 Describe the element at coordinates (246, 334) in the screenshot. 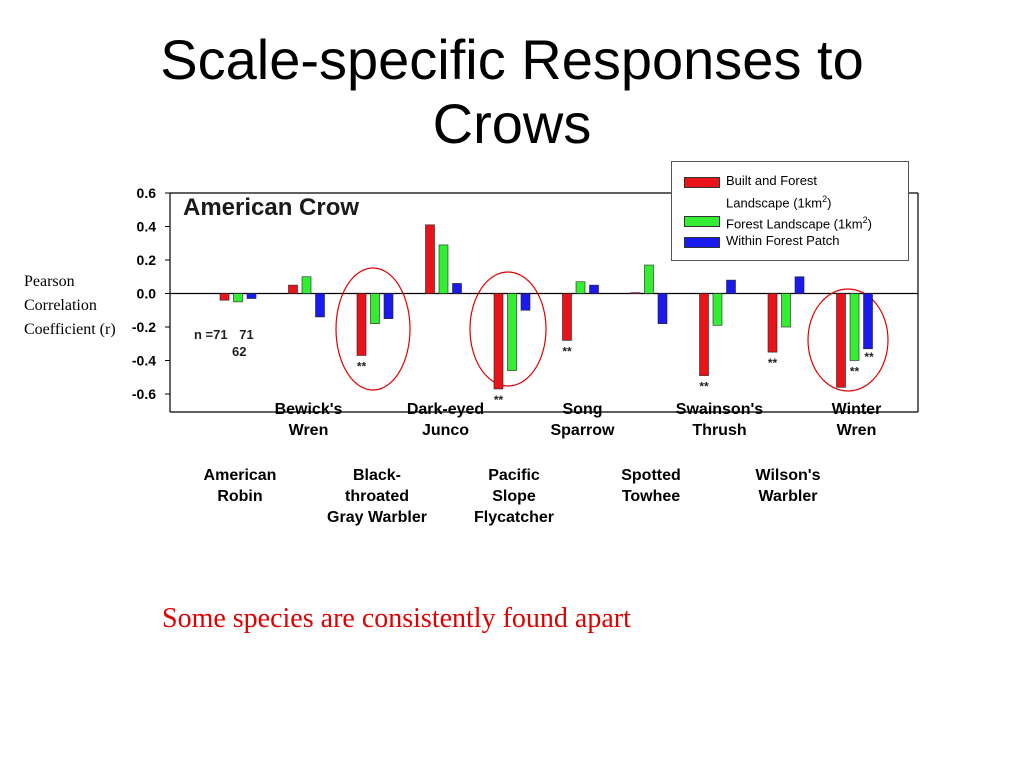

I see `sample-size-value-1: 71` at that location.